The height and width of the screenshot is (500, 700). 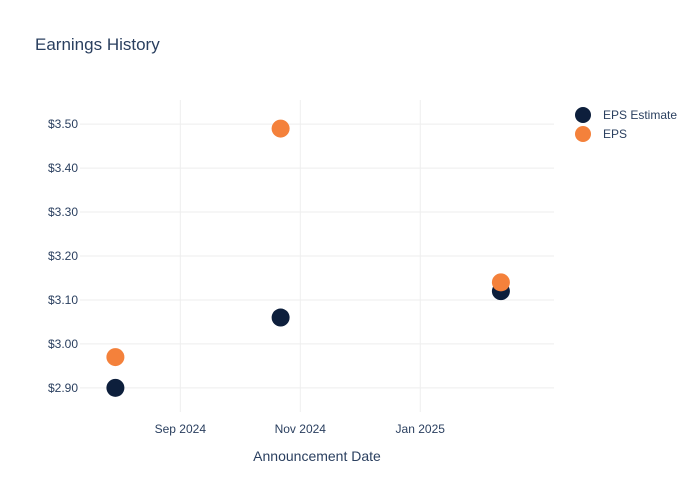 I want to click on x-tick-label: Jan 2025, so click(x=421, y=429).